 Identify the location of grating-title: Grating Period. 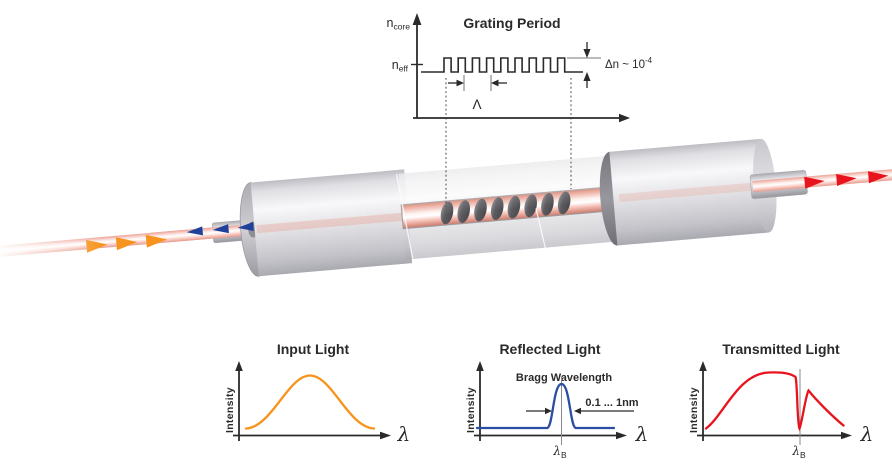
(511, 23).